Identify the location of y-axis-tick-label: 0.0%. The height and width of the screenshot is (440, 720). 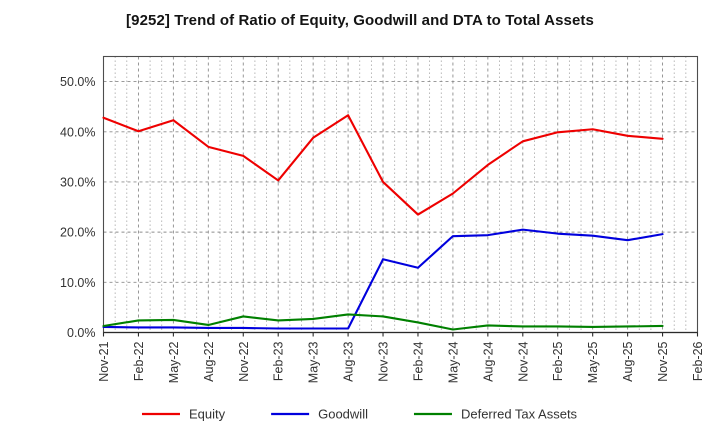
(81, 333).